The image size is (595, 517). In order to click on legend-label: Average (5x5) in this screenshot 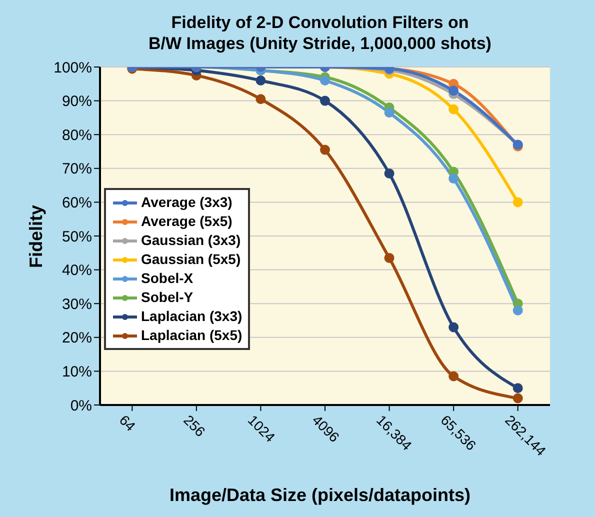, I will do `click(186, 221)`.